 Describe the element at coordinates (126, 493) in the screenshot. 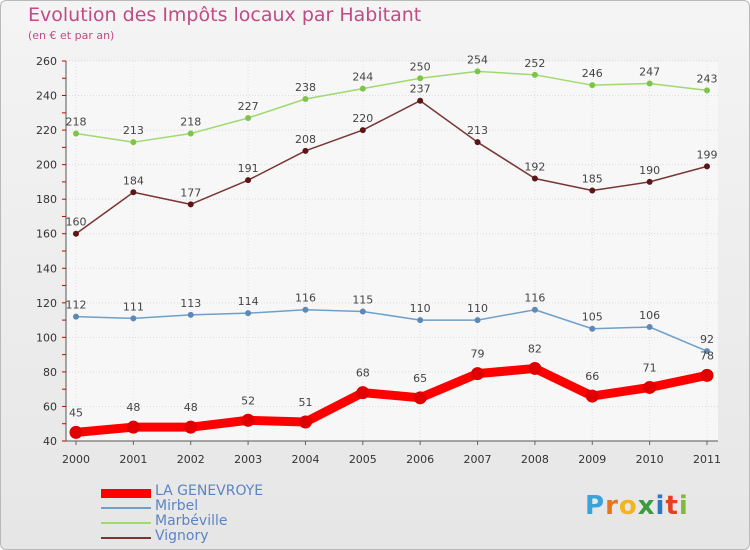

I see `legend-swatch-la-genevroye` at that location.